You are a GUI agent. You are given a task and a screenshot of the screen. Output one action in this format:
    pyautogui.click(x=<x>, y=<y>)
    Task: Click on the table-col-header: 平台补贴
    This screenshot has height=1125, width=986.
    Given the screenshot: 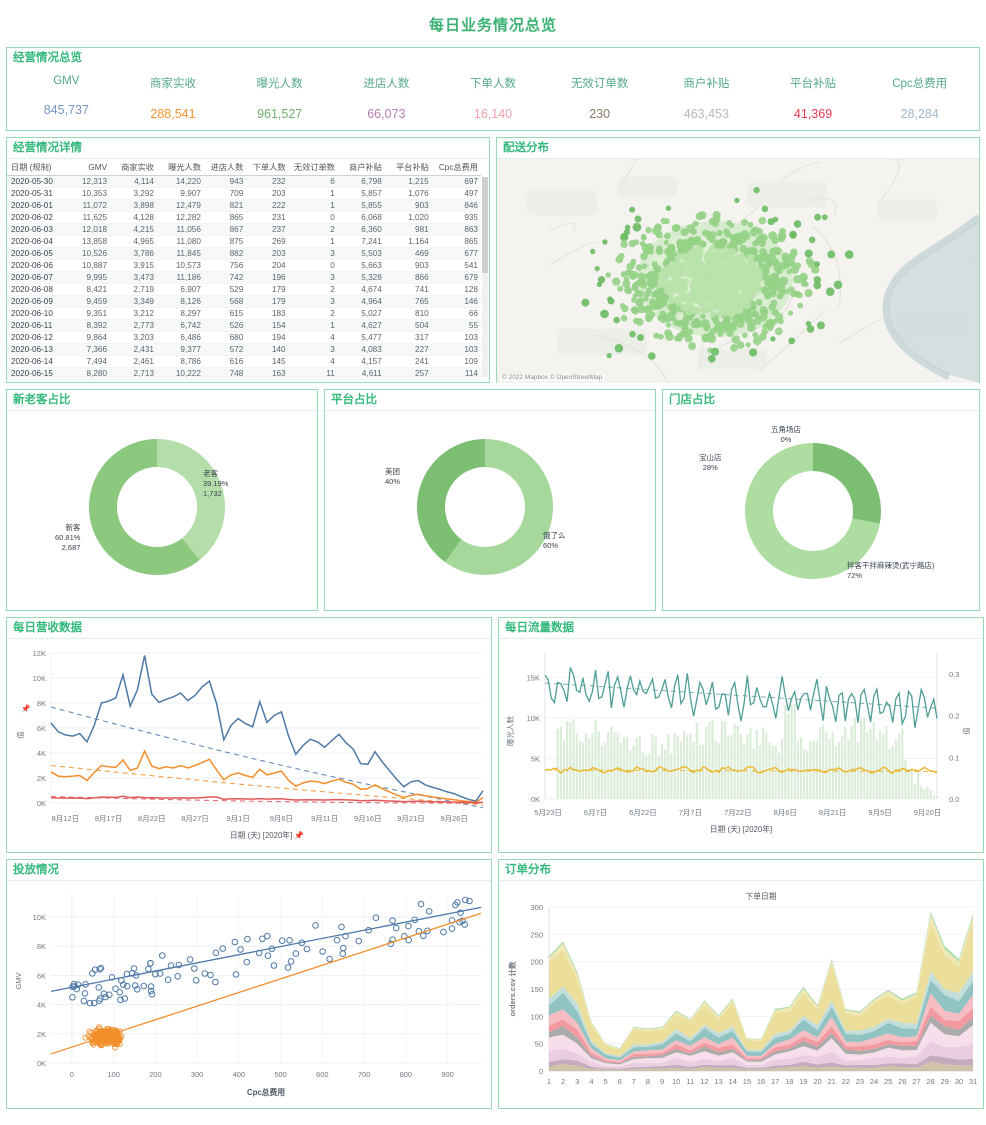 What is the action you would take?
    pyautogui.click(x=408, y=167)
    